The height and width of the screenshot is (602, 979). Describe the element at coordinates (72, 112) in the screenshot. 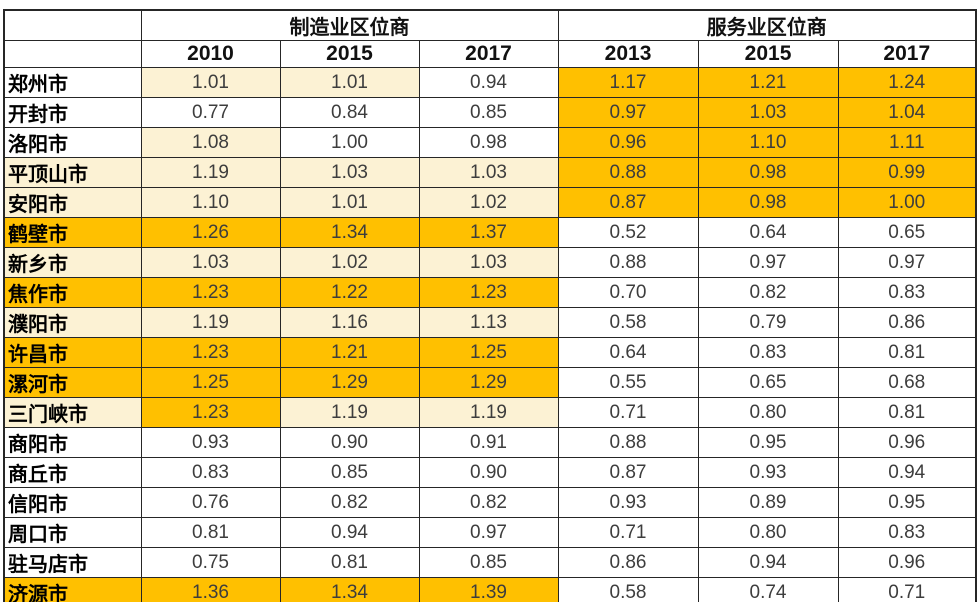

I see `city-cell: 开封市` at that location.